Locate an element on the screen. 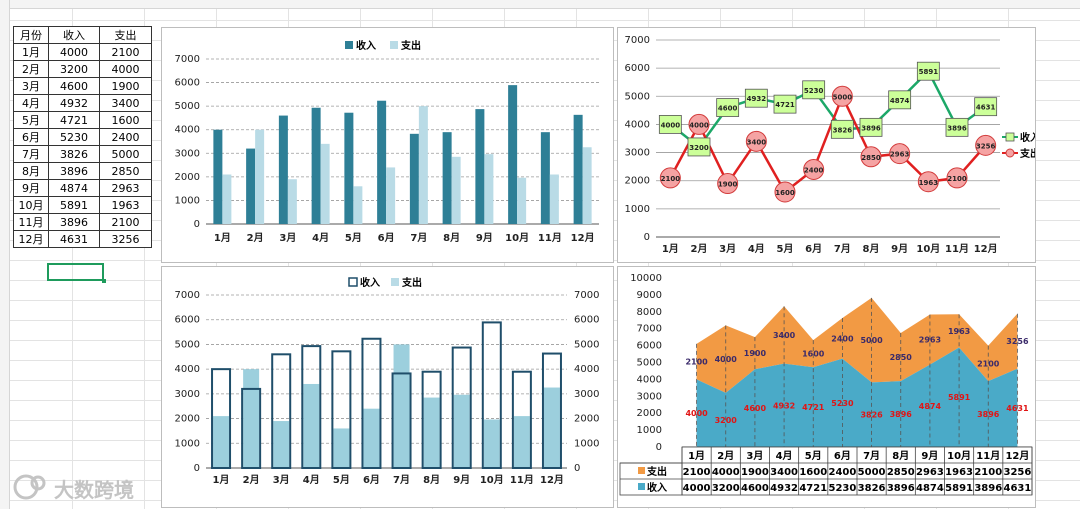 The width and height of the screenshot is (1080, 509). x-tick-label: 5月 is located at coordinates (785, 249).